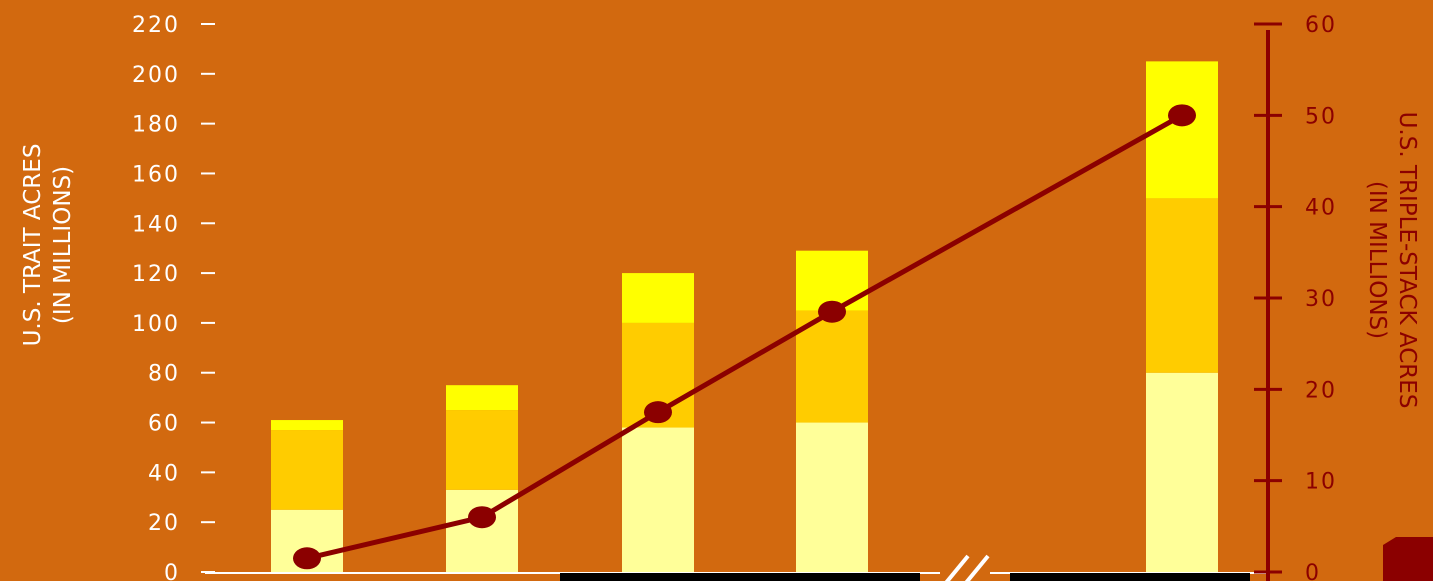  Describe the element at coordinates (156, 324) in the screenshot. I see `y-tick-label: 100` at that location.